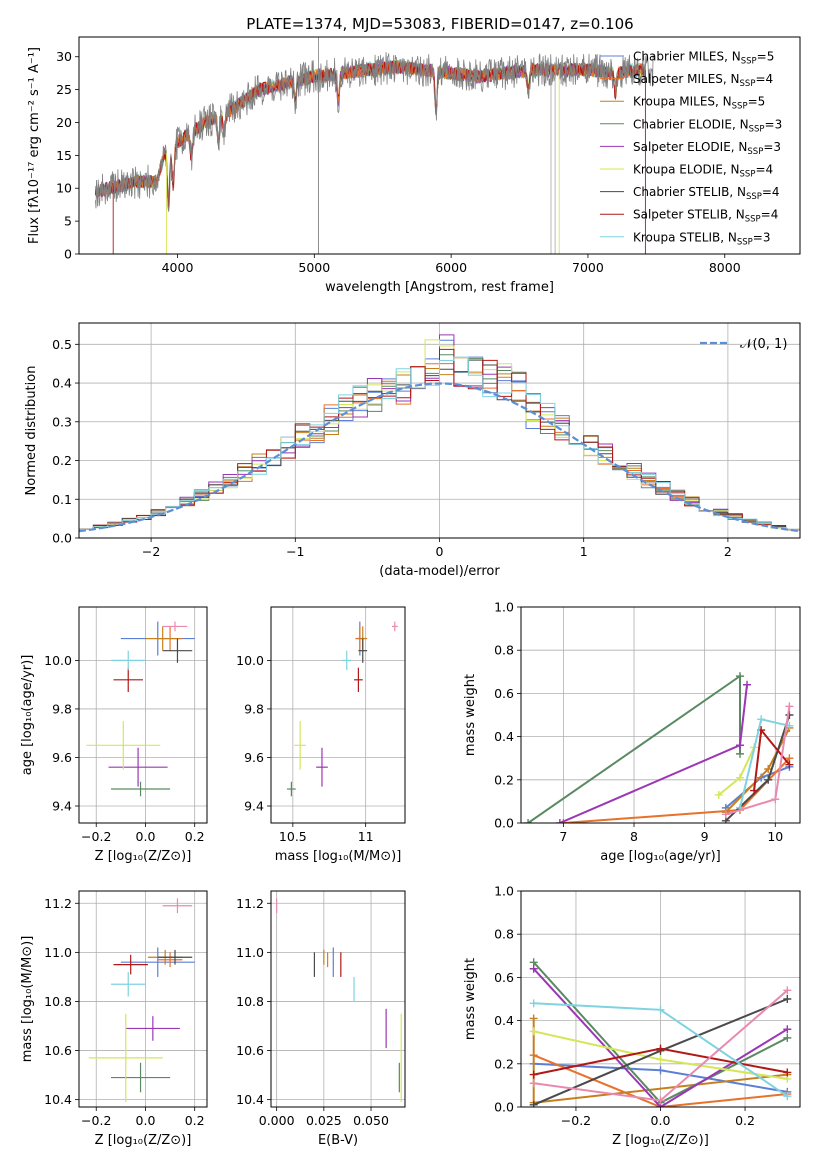 The image size is (819, 1170). What do you see at coordinates (703, 80) in the screenshot?
I see `legend-label: Salpeter MILES, NSSP=4` at bounding box center [703, 80].